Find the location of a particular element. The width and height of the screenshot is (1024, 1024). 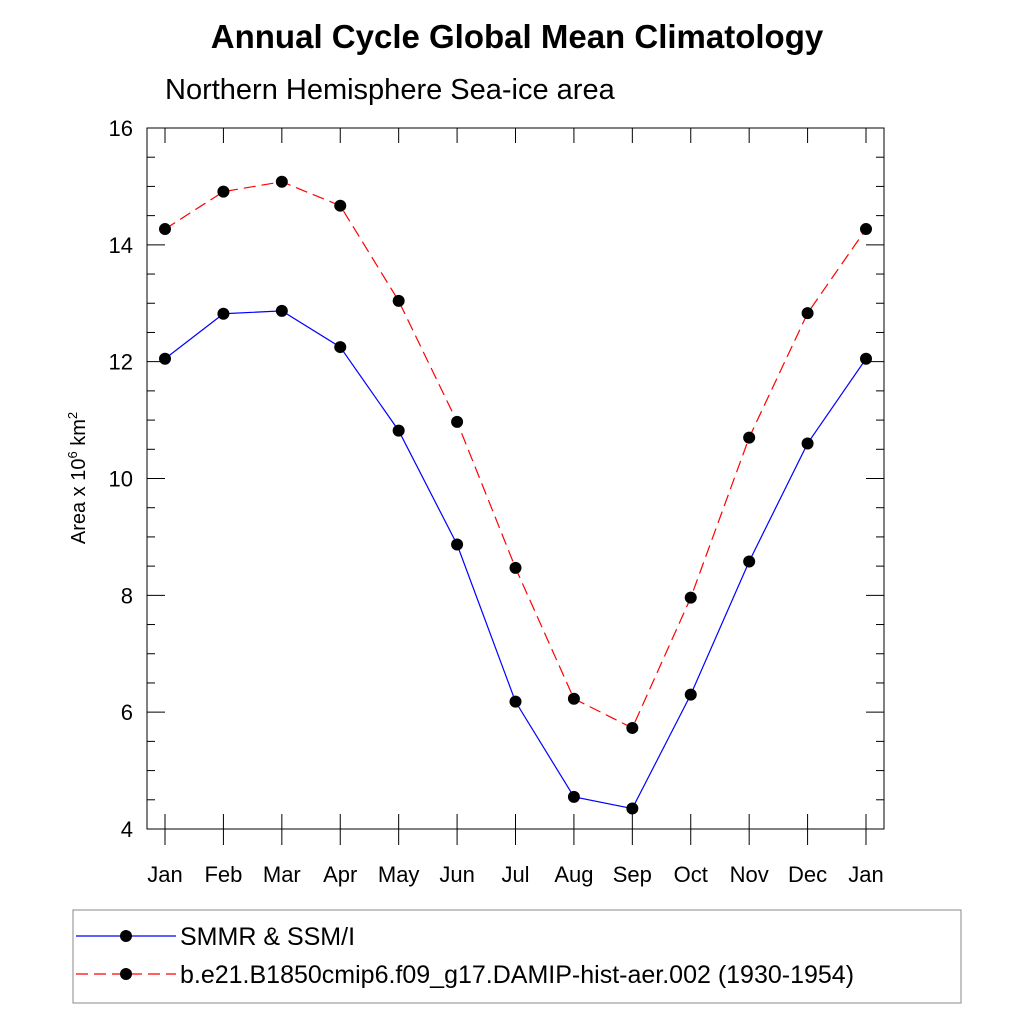

chart-title: Annual Cycle Global Mean Climatology is located at coordinates (517, 36).